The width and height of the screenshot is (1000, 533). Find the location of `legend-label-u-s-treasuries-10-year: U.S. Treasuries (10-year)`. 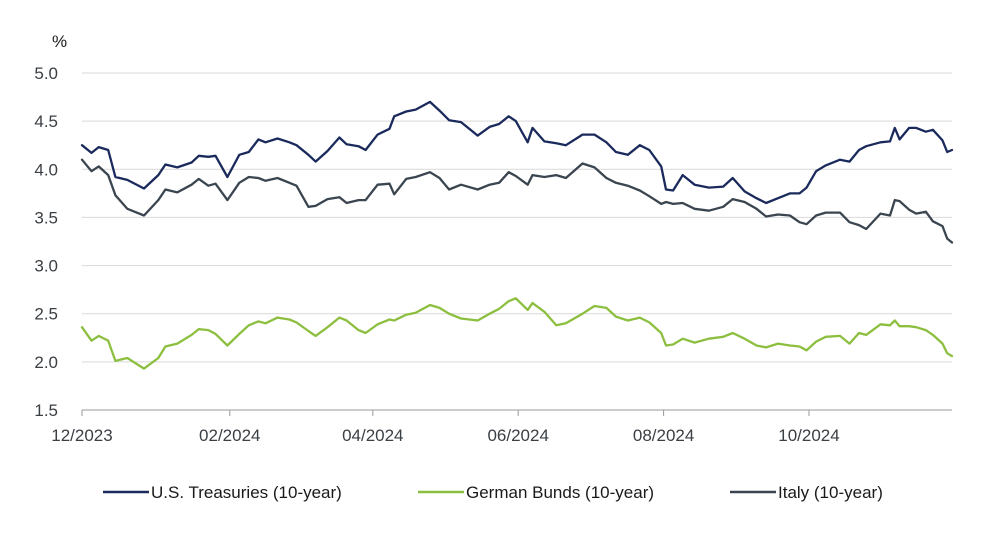

legend-label-u-s-treasuries-10-year: U.S. Treasuries (10-year) is located at coordinates (246, 492).